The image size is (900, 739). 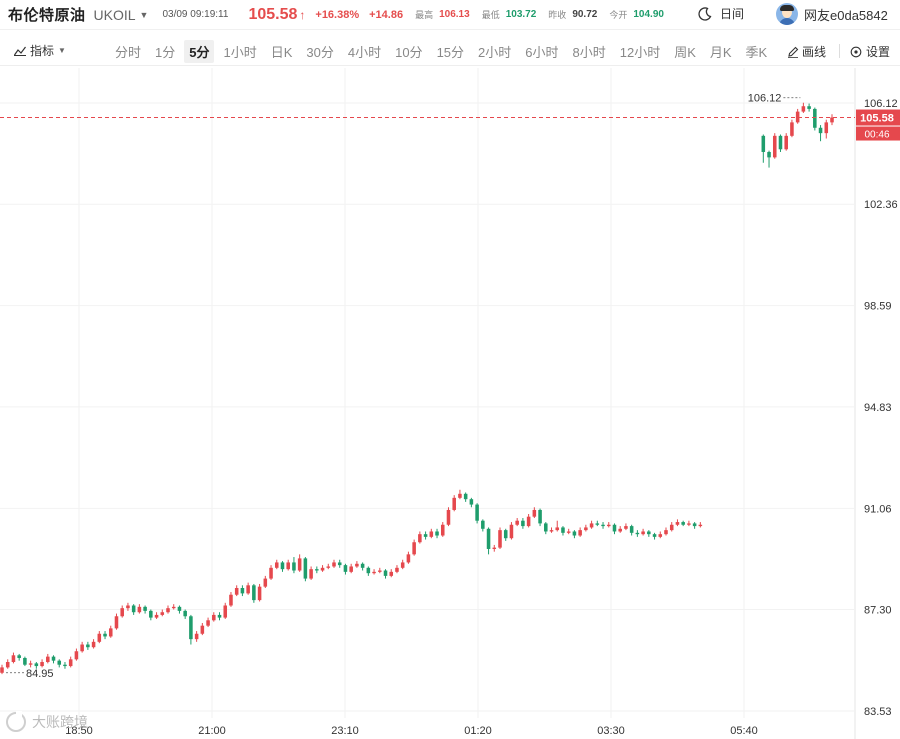 I want to click on day-mode-toggle: 日间, so click(x=721, y=13).